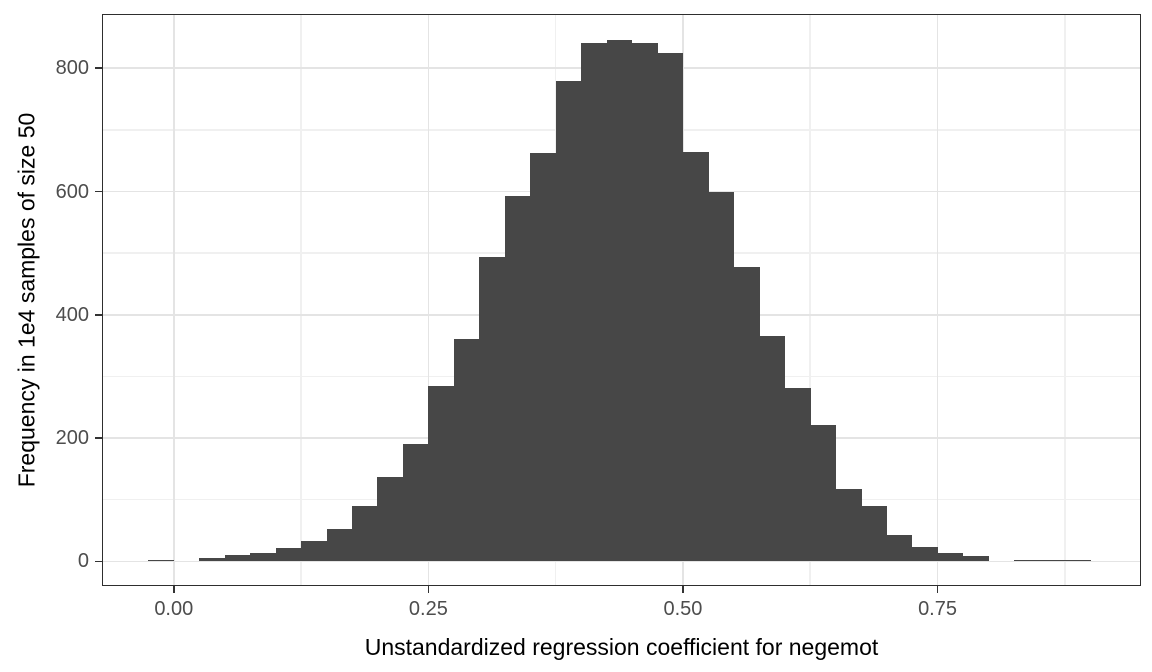 The height and width of the screenshot is (672, 1152). Describe the element at coordinates (937, 609) in the screenshot. I see `x-tick-label: 0.75` at that location.